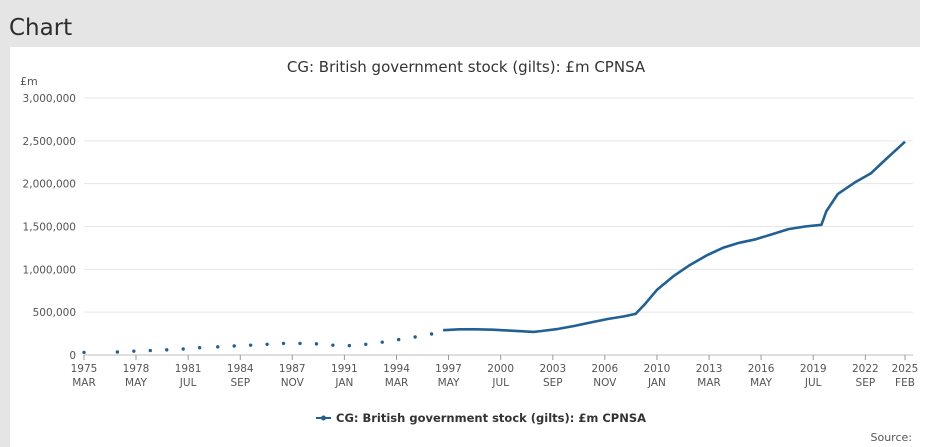  What do you see at coordinates (292, 369) in the screenshot?
I see `x-tick-year-label: 1987` at bounding box center [292, 369].